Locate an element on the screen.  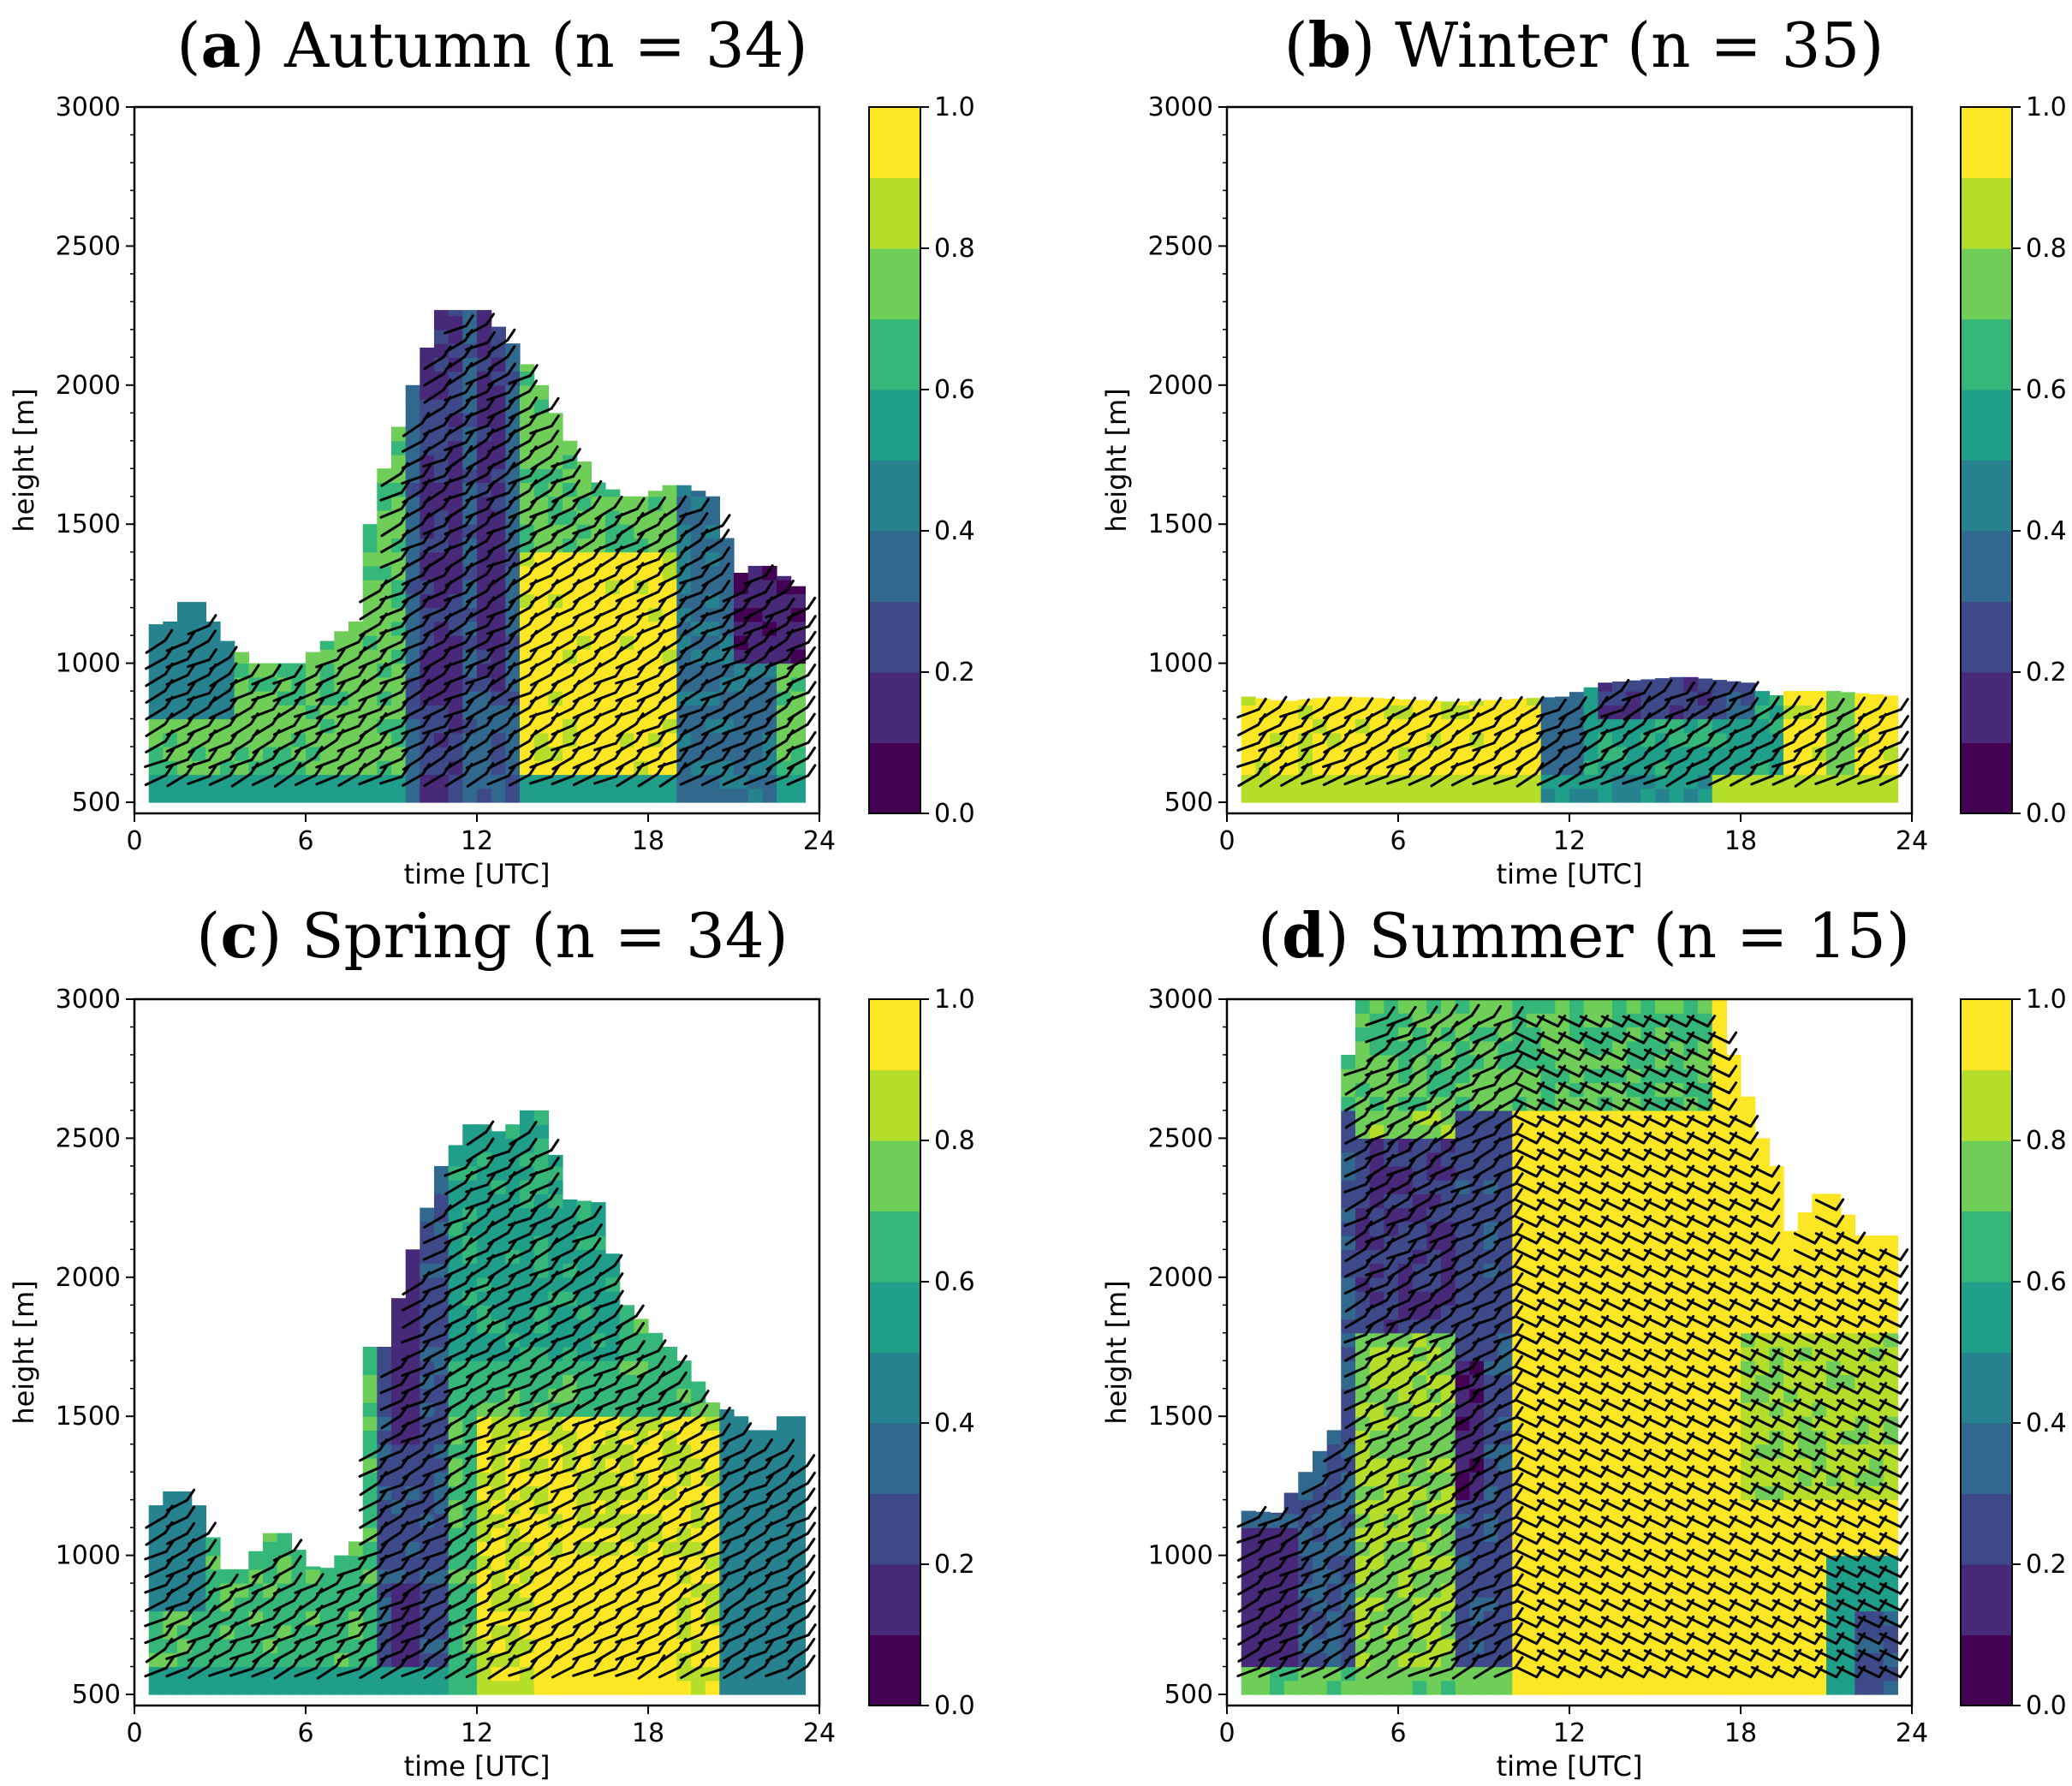
x-axis-label: time [UTC] is located at coordinates (477, 874).